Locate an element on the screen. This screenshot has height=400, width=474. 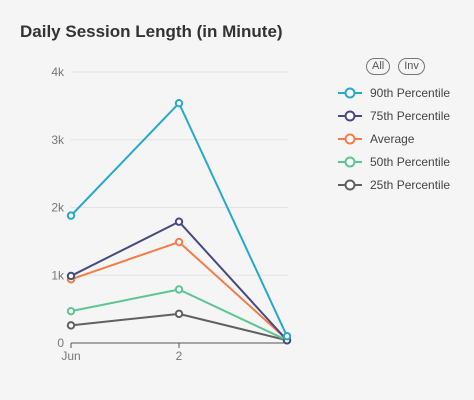
select-all-button: All is located at coordinates (378, 66).